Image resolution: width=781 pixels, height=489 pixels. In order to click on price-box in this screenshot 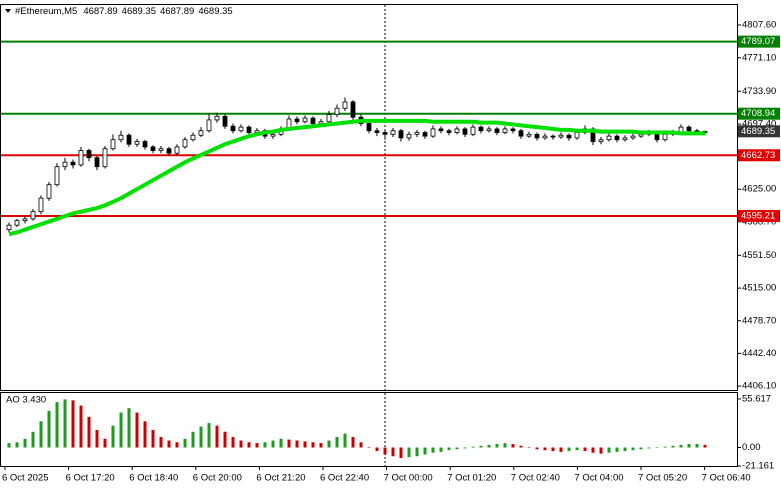, I will do `click(759, 131)`.